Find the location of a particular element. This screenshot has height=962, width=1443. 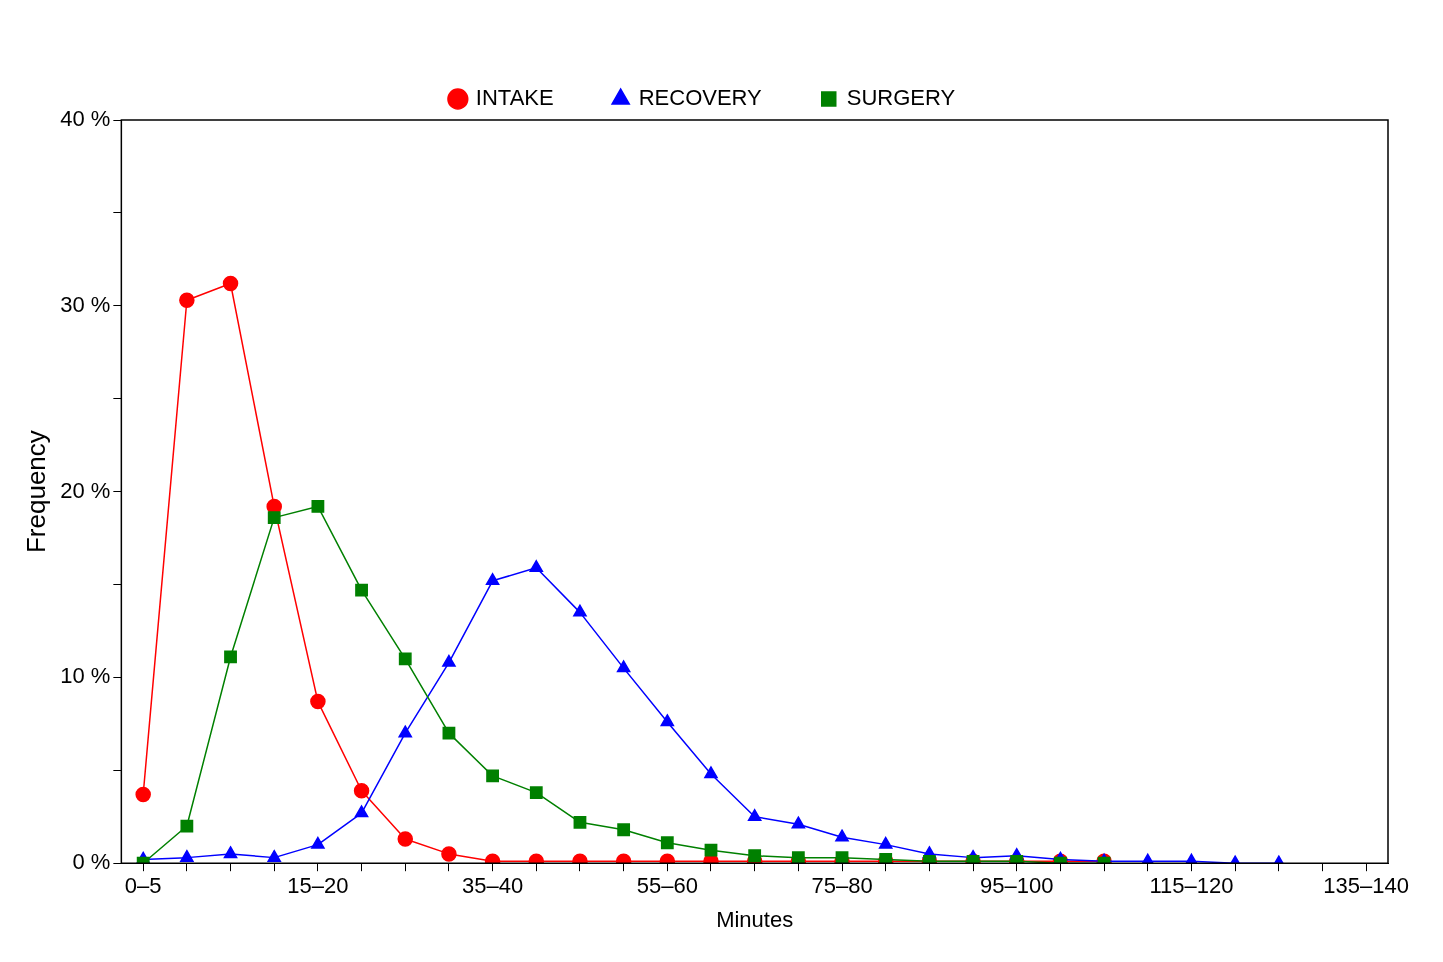

y-tick-label: 0 % is located at coordinates (91, 862).